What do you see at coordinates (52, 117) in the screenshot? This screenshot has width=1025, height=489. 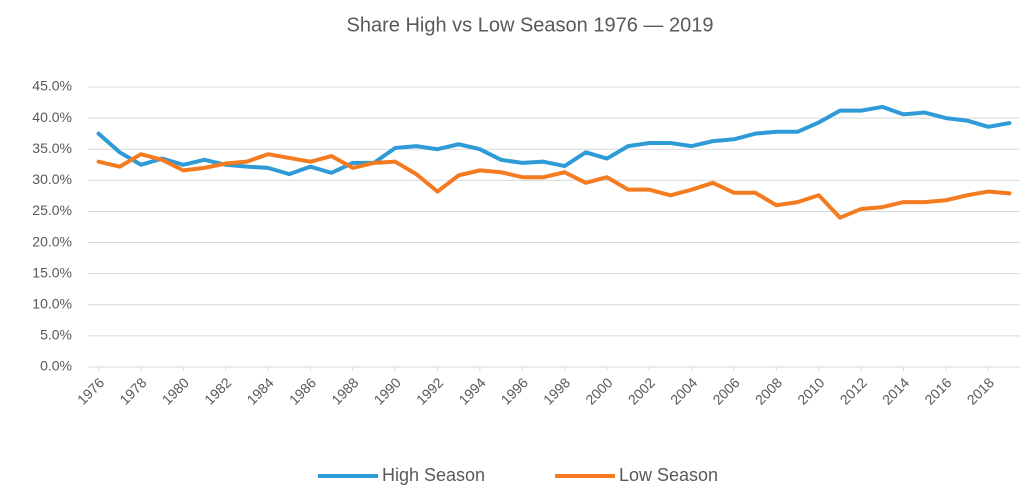 I see `y-tick-label: 40.0%` at bounding box center [52, 117].